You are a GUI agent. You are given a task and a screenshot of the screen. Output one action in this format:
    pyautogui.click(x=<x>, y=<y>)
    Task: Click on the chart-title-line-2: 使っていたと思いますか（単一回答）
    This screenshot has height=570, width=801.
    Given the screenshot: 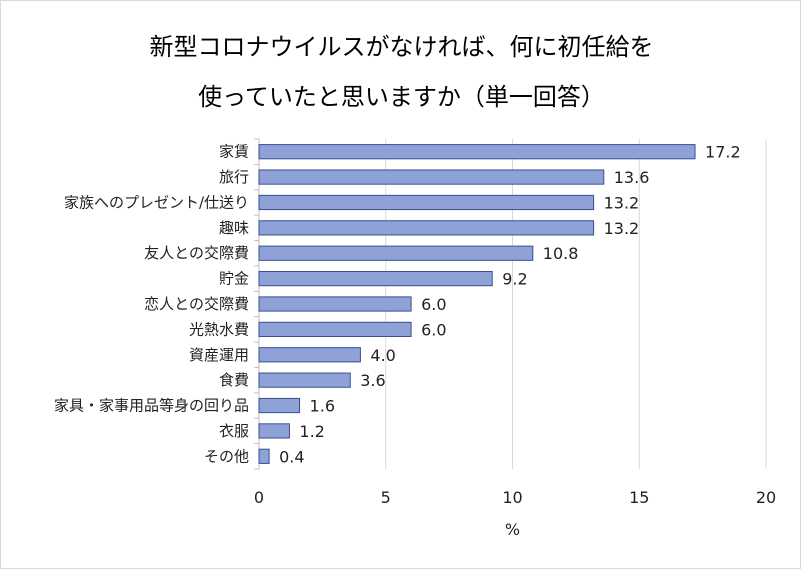 What is the action you would take?
    pyautogui.click(x=401, y=97)
    